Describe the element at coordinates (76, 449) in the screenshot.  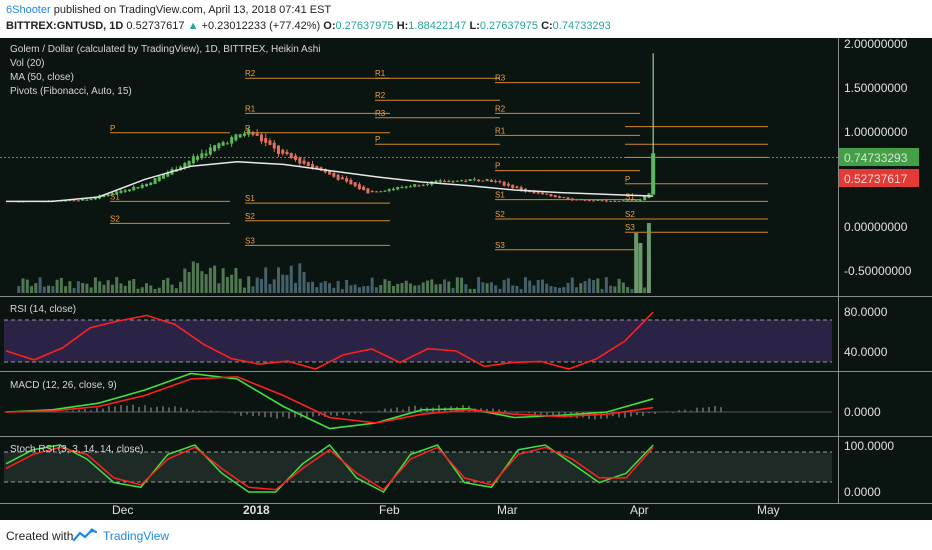
I see `legend-stoch: Stoch RSI (3, 3, 14, 14, close)` at that location.